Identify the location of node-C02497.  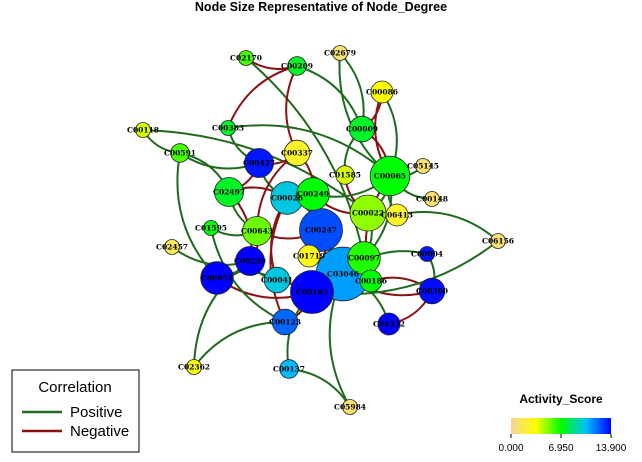
(229, 192).